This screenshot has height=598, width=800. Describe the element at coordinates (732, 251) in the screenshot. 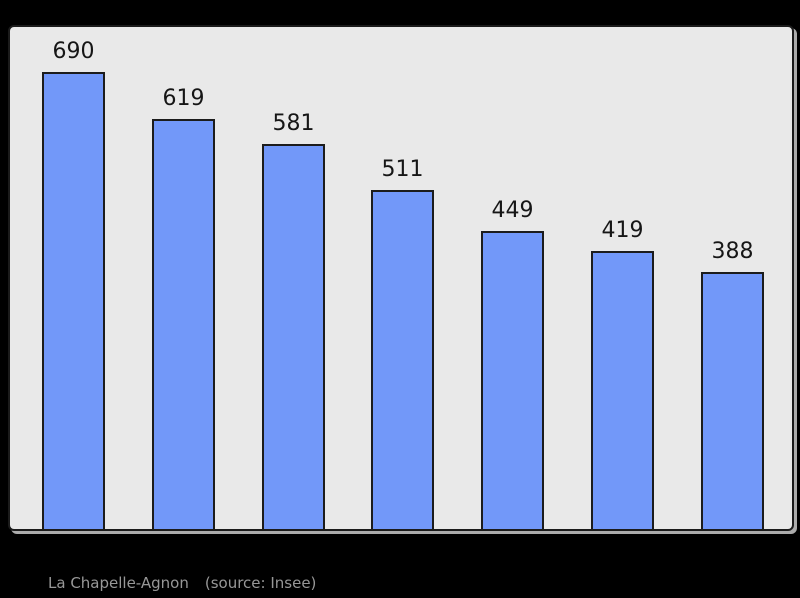

I see `bar-value-label: 388` at that location.